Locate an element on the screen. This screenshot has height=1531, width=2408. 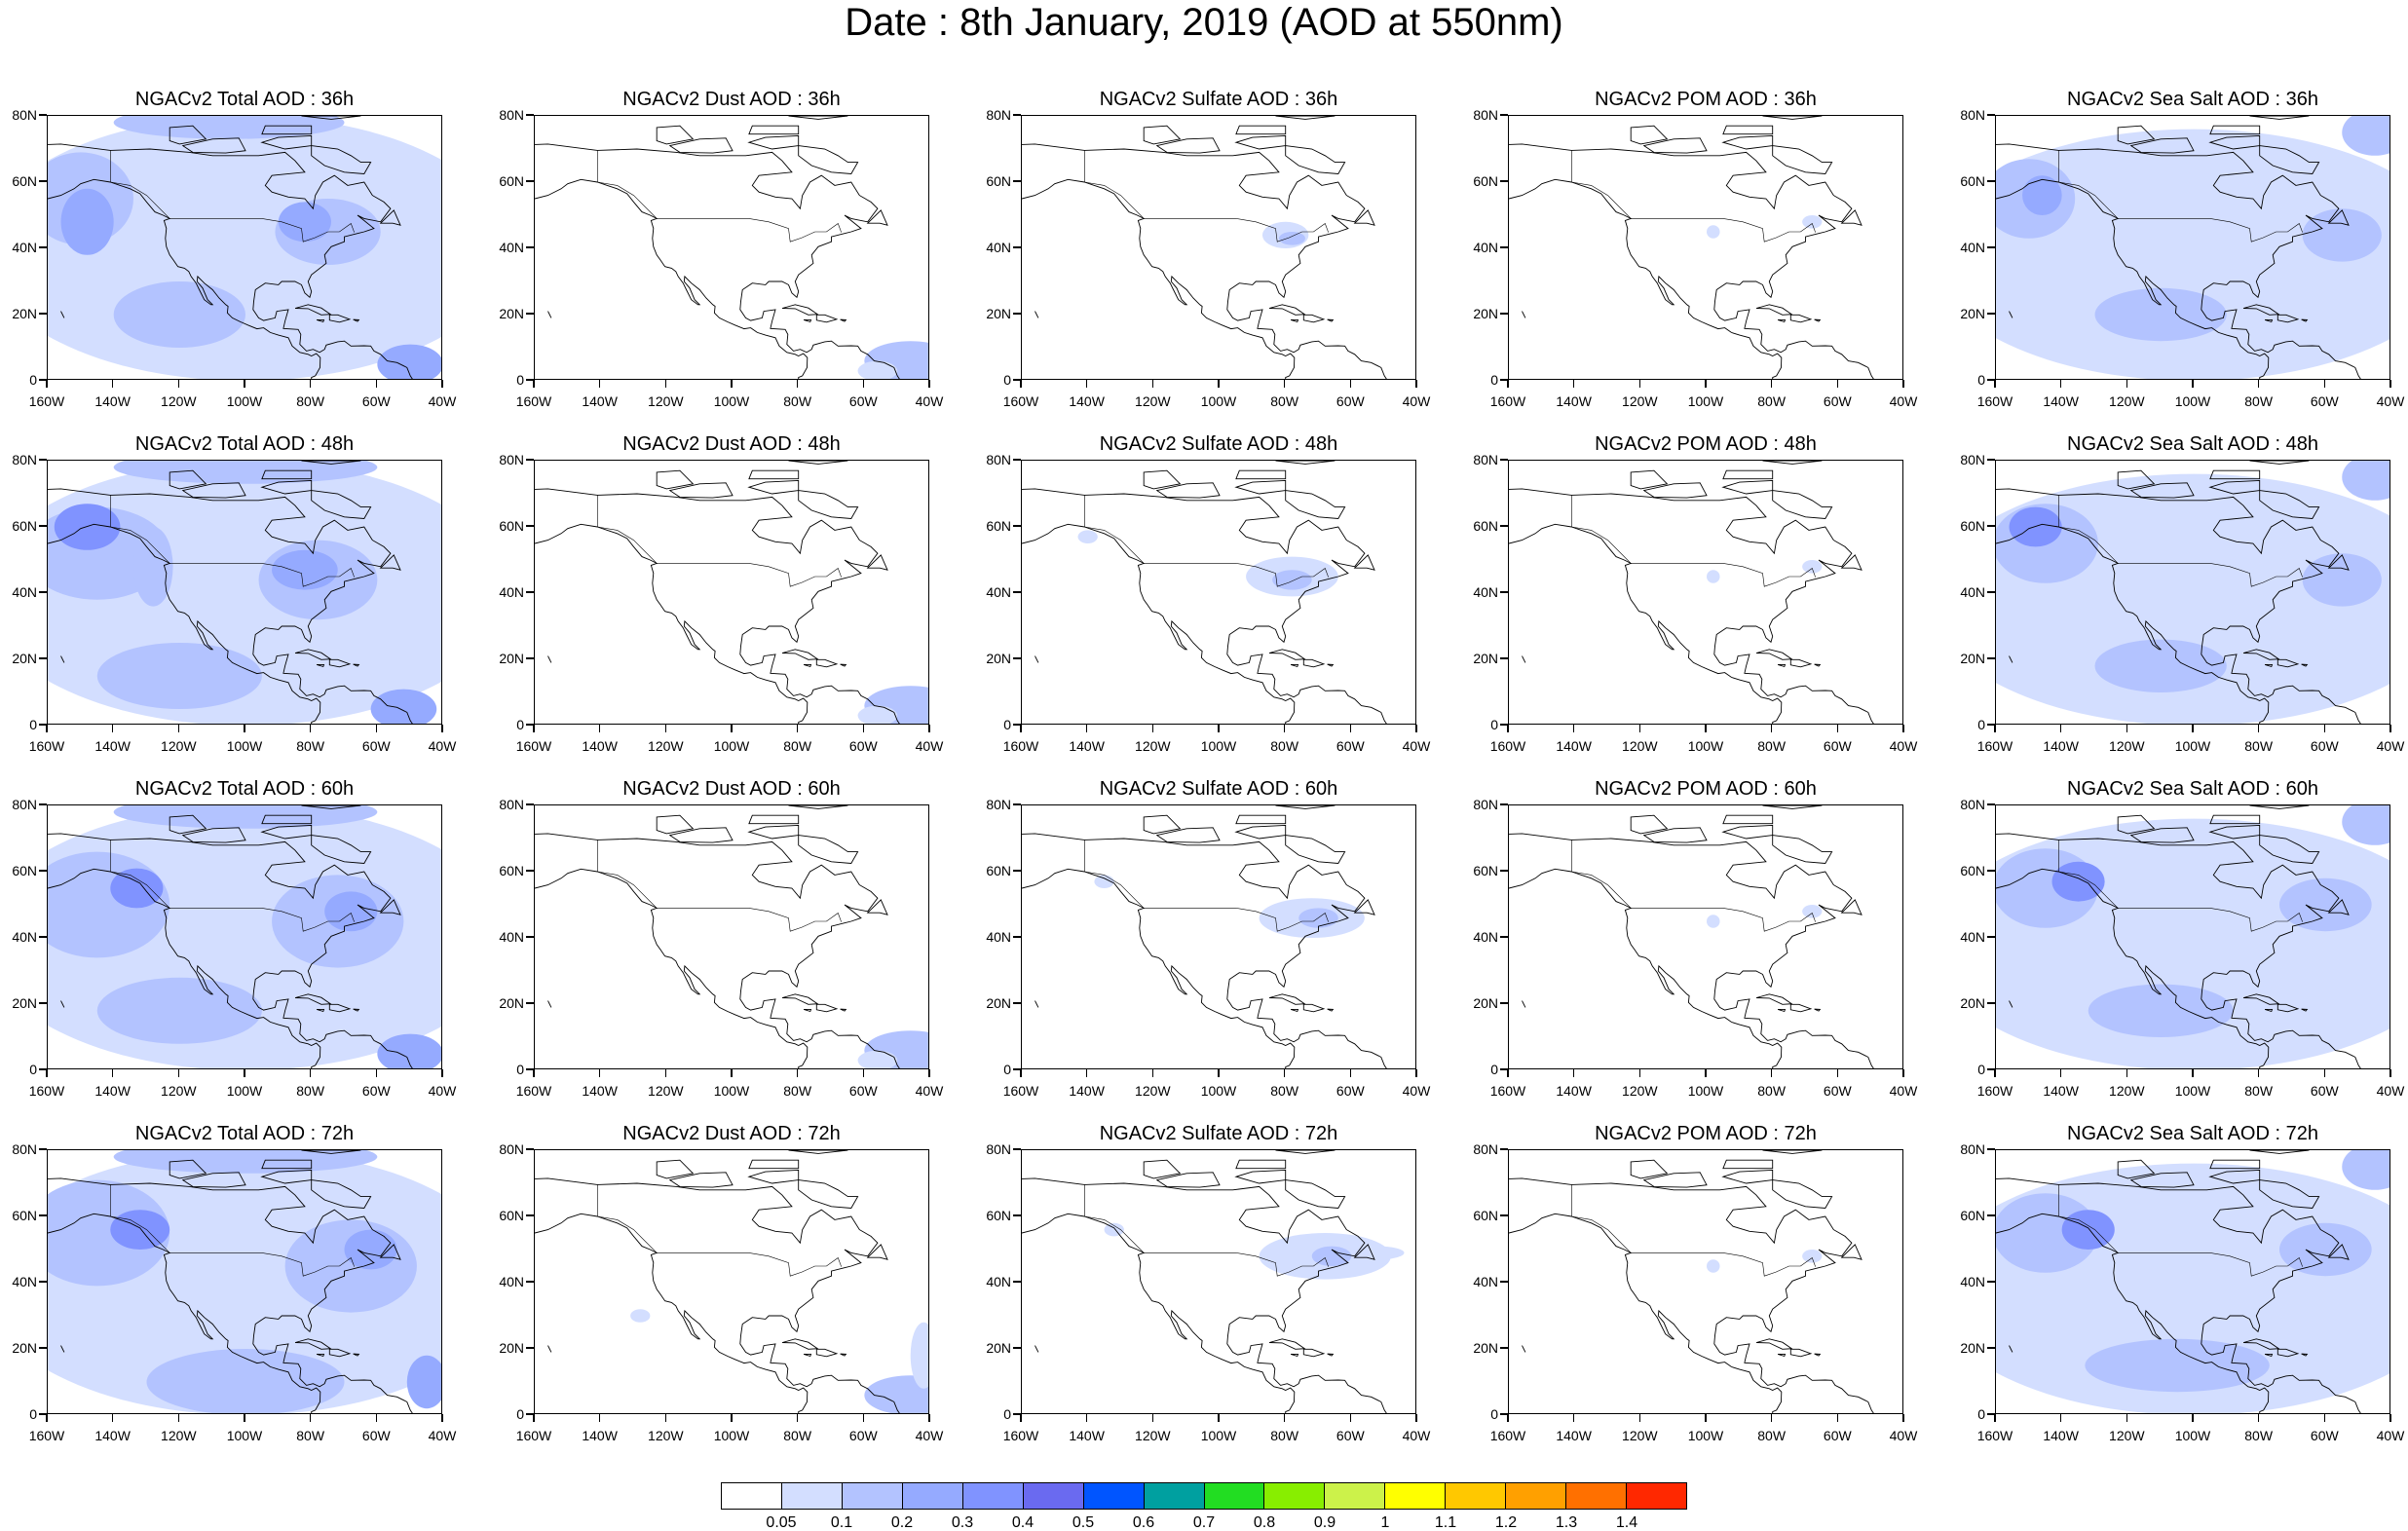
latitude-label: 0 is located at coordinates (1007, 380).